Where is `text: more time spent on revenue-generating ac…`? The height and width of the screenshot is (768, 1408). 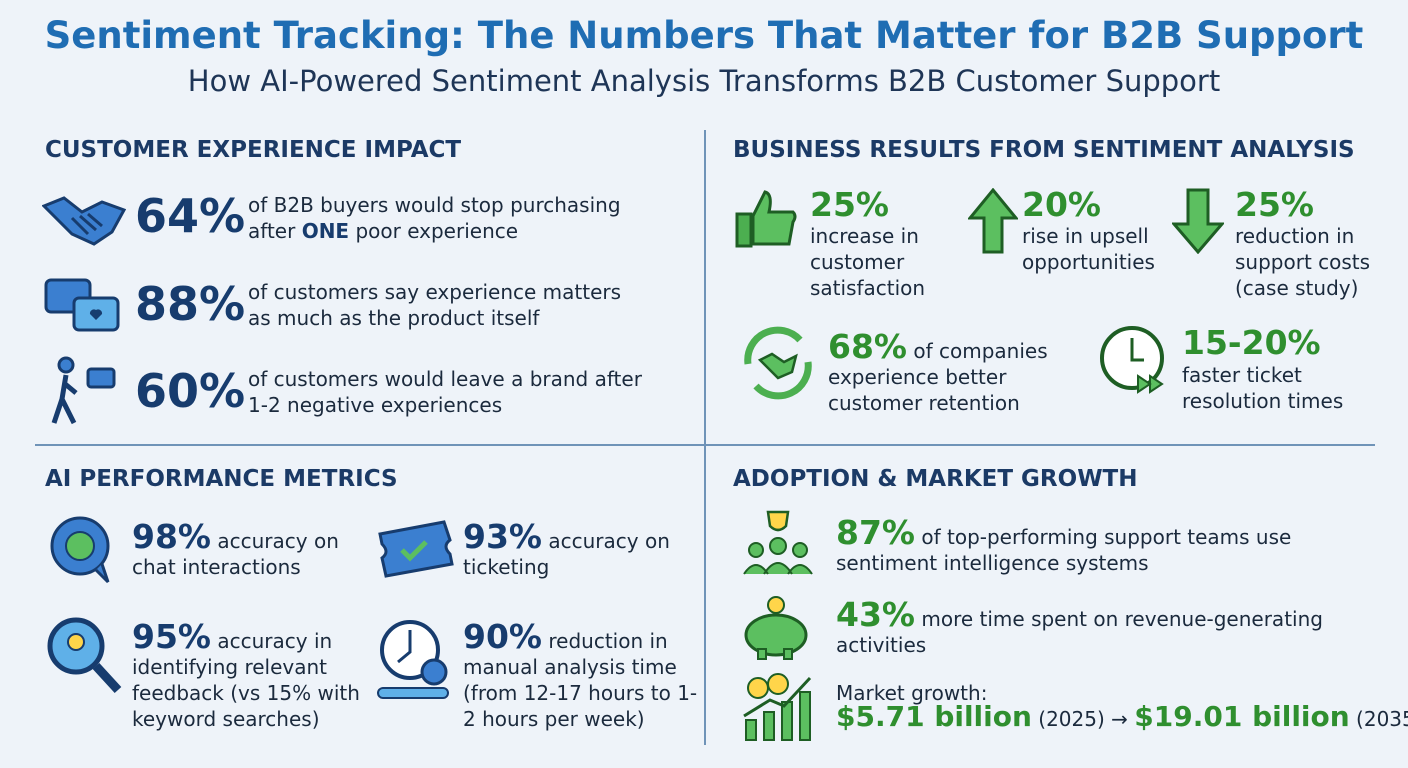 text: more time spent on revenue-generating ac… is located at coordinates (1079, 632).